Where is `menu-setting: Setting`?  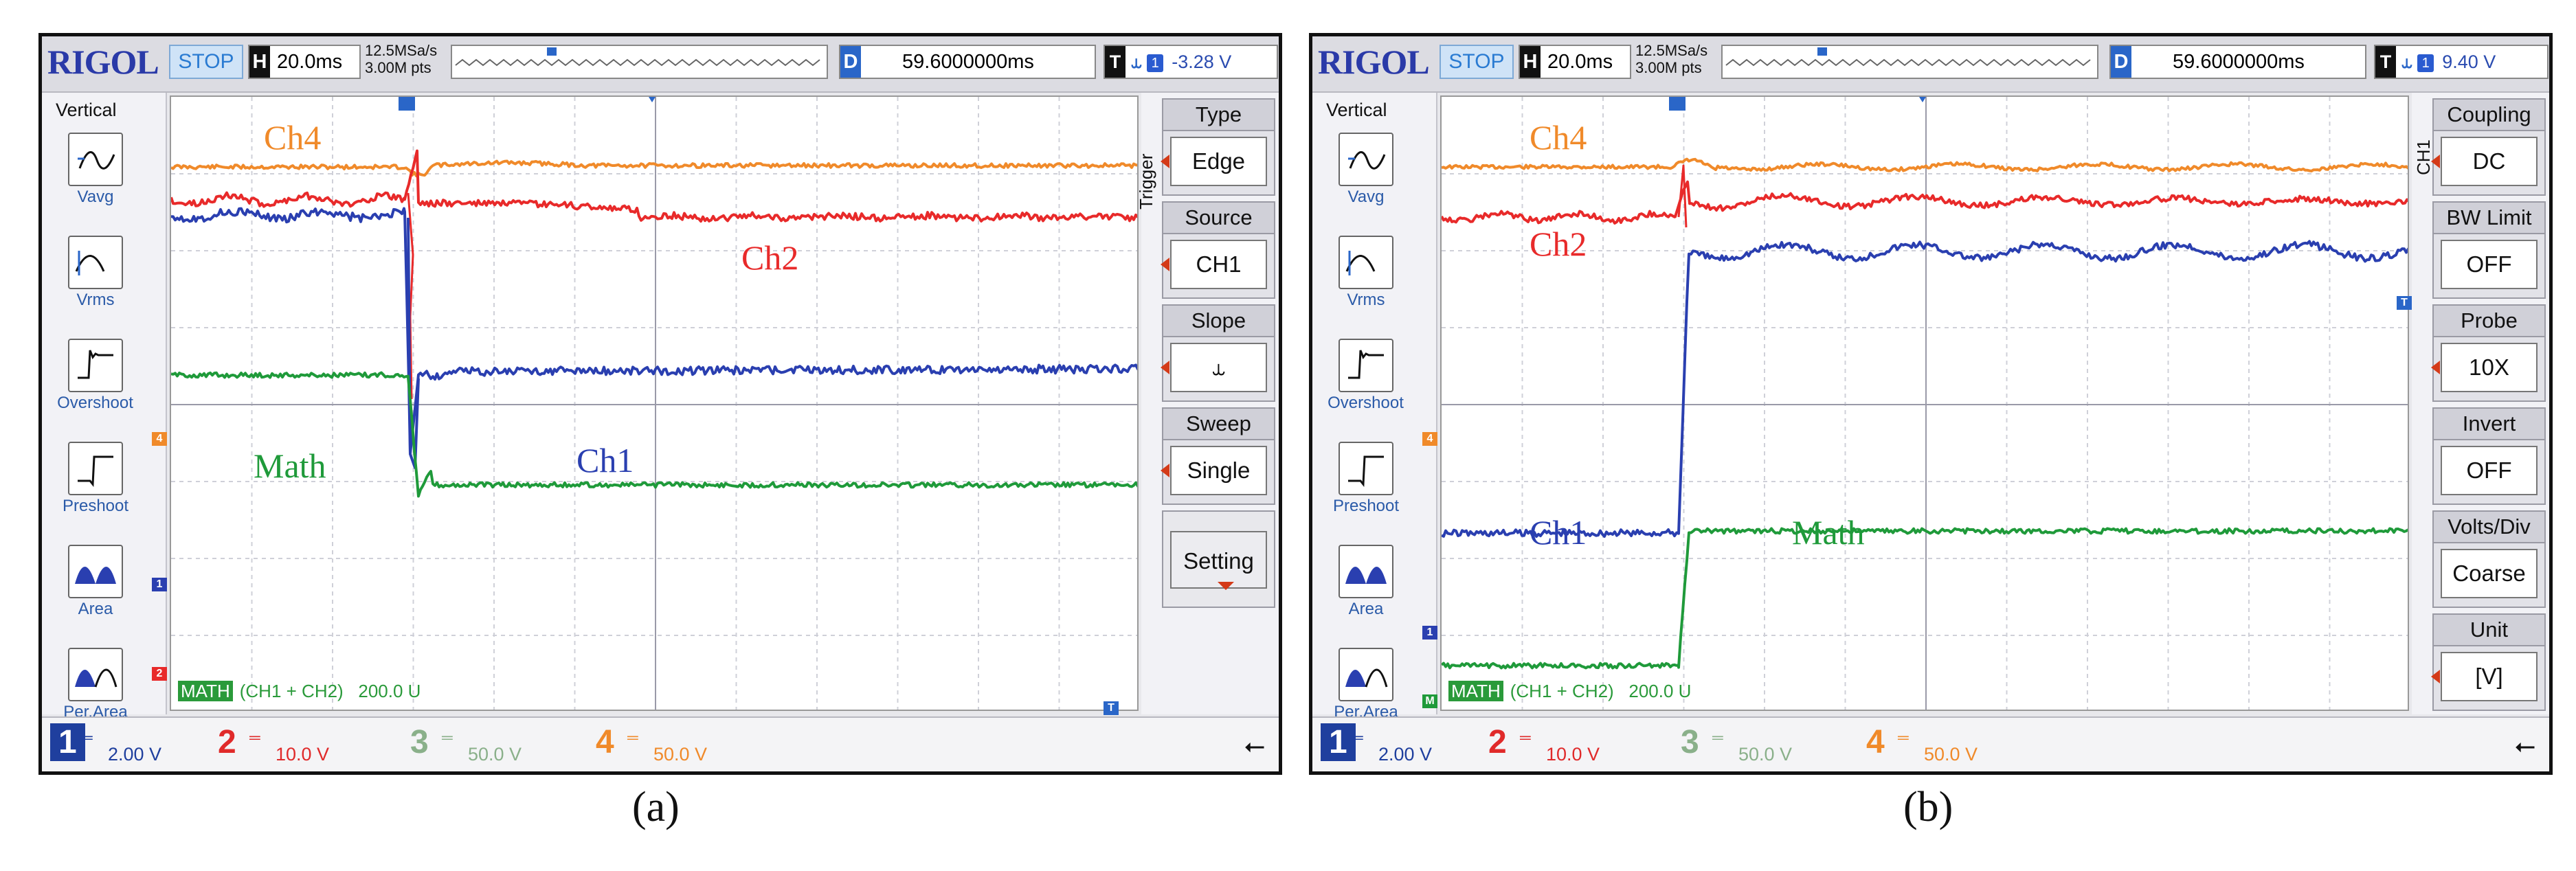 menu-setting: Setting is located at coordinates (1218, 559).